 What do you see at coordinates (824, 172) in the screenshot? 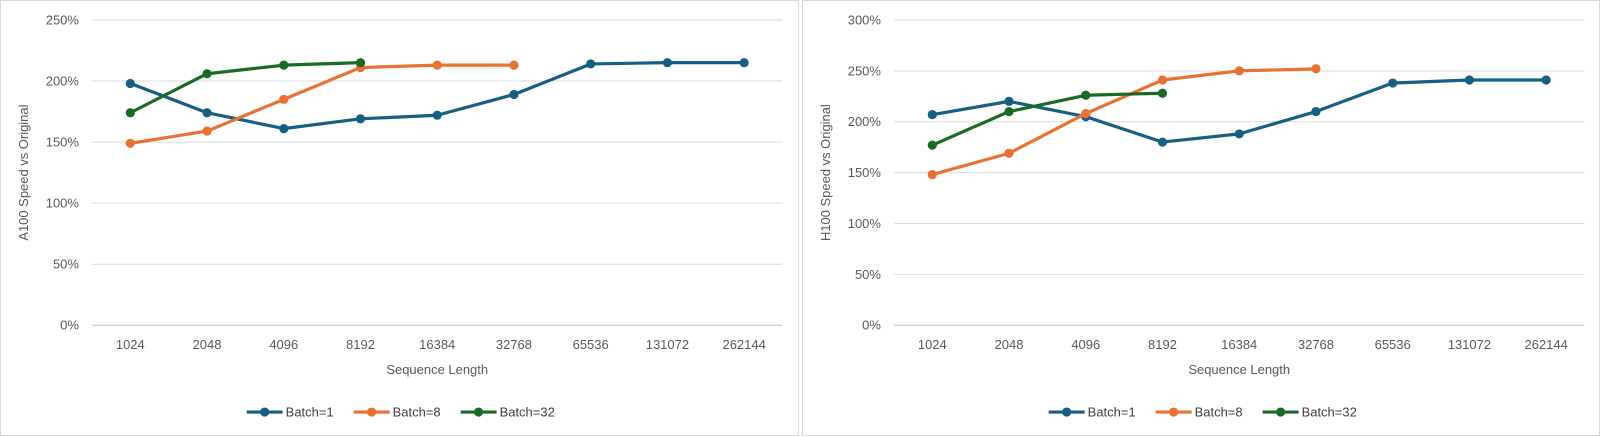
I see `y-axis-title: H100 Speed vs Original` at bounding box center [824, 172].